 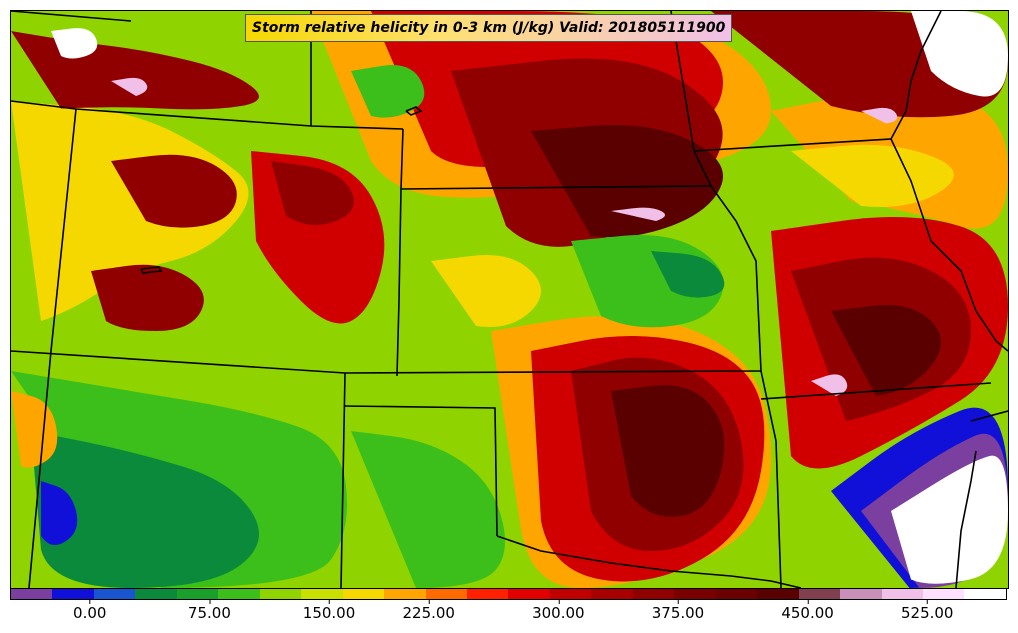 I want to click on colorbar-tick-label: 75.00, so click(x=209, y=611).